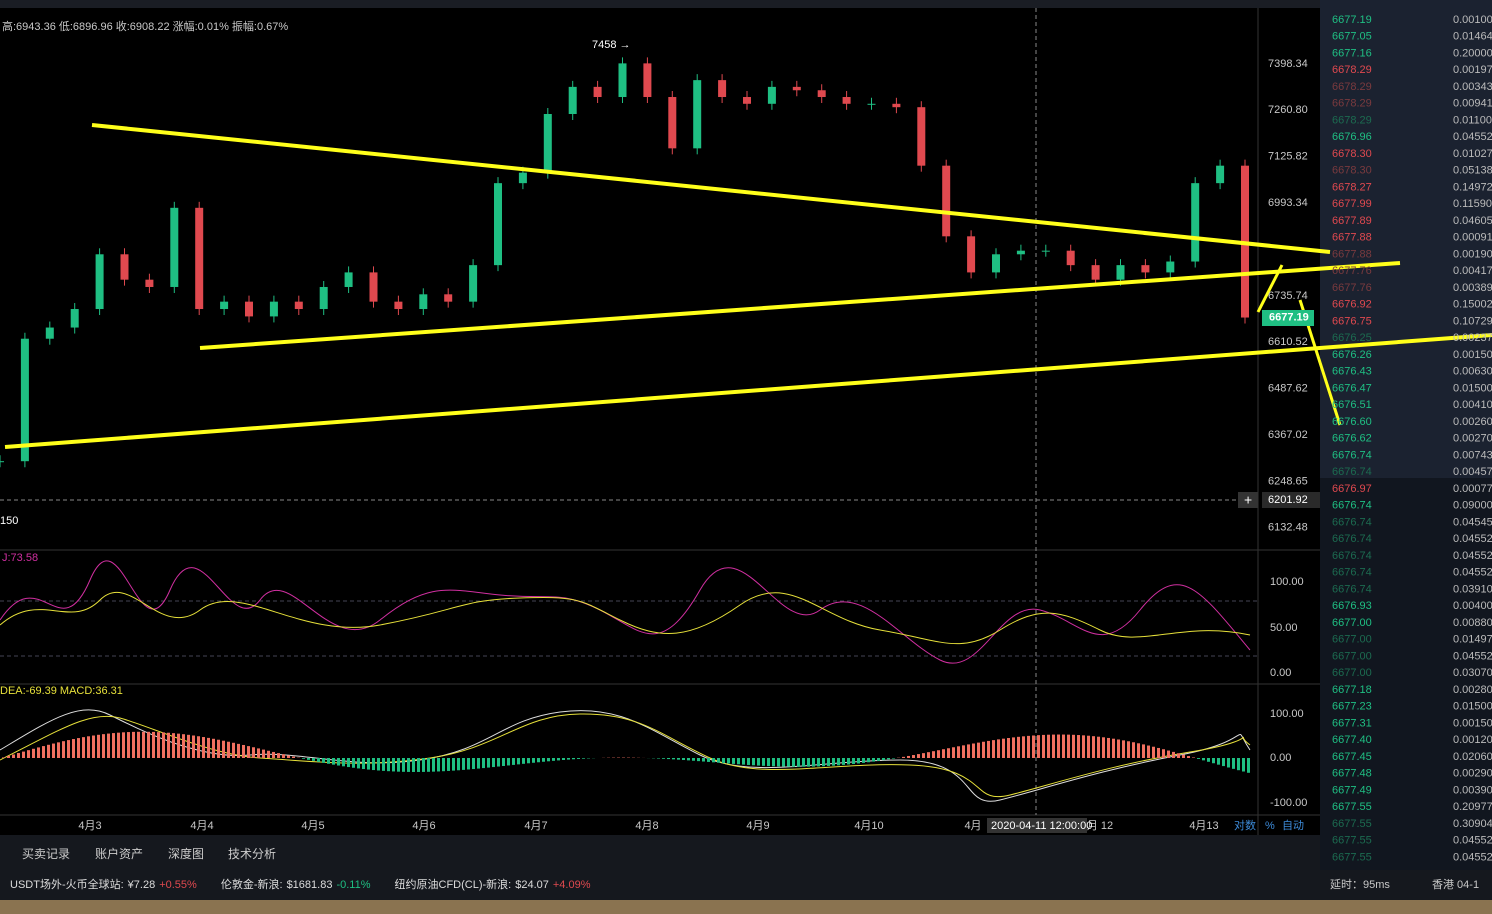 The height and width of the screenshot is (914, 1492). Describe the element at coordinates (1472, 338) in the screenshot. I see `ob-amount: 0.00237` at that location.